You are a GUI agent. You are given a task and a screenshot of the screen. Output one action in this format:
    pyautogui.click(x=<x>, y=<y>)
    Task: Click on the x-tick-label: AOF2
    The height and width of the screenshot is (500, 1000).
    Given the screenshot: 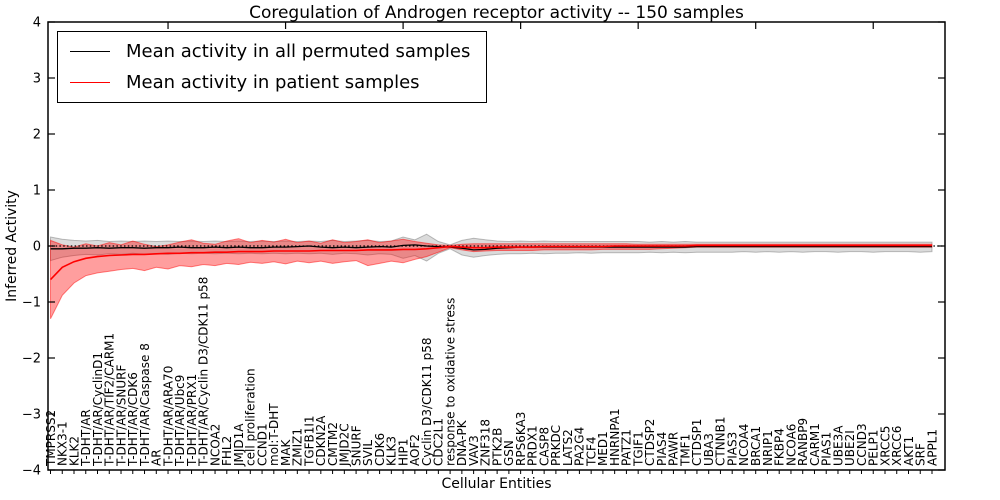 What is the action you would take?
    pyautogui.click(x=415, y=450)
    